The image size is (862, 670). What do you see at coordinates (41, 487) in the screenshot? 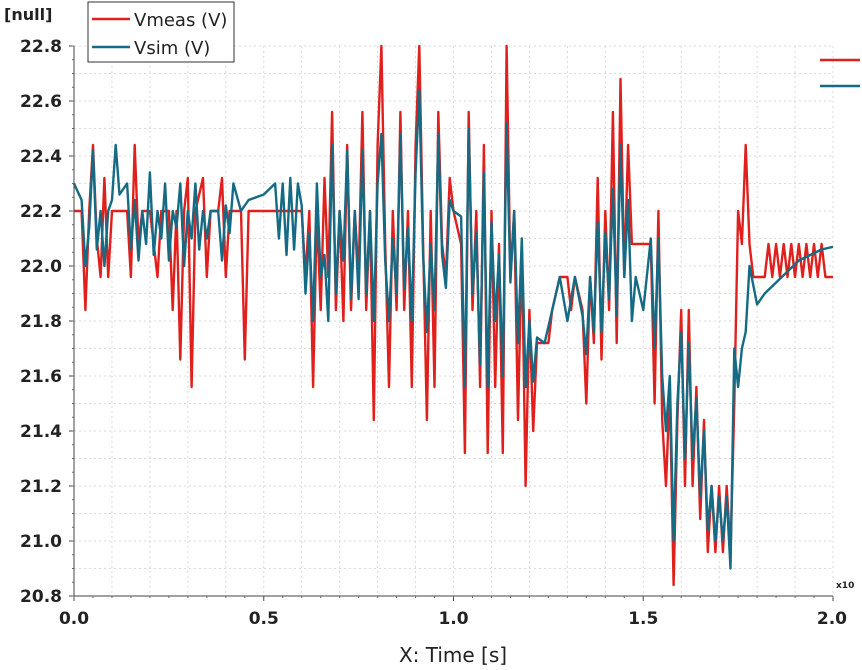
I see `y-tick-label: 21.2` at bounding box center [41, 487].